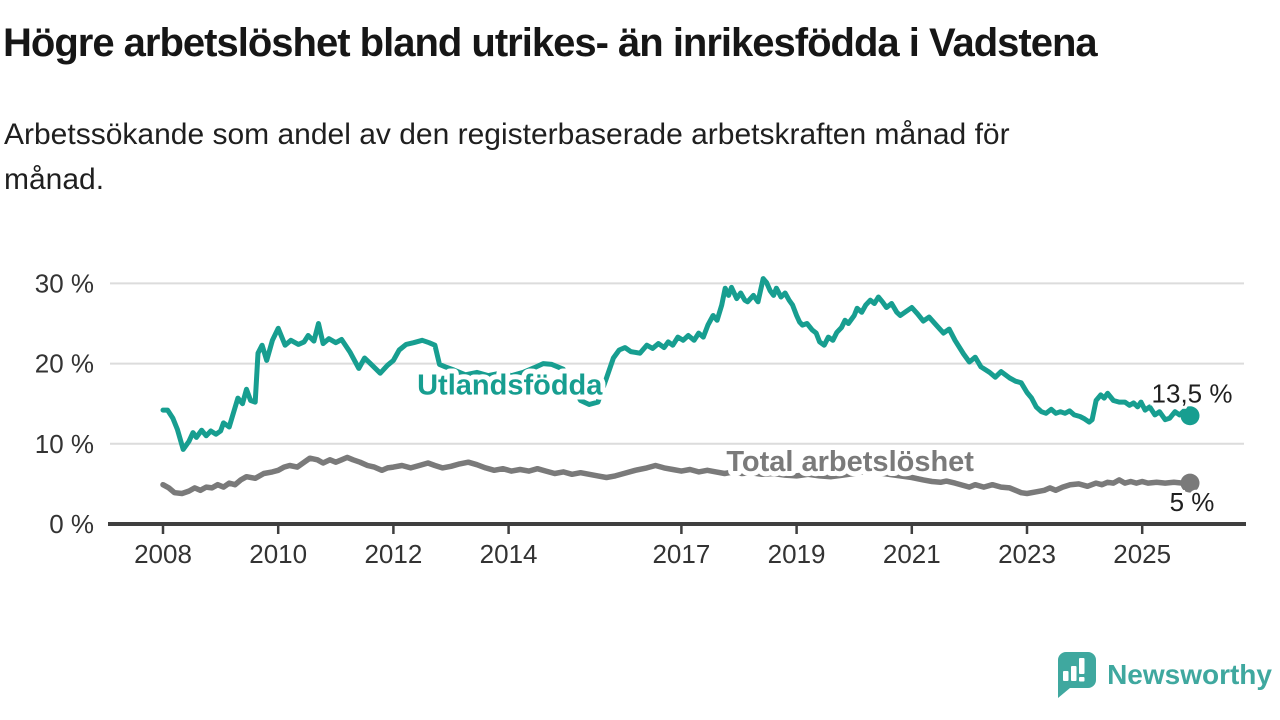 The width and height of the screenshot is (1280, 720). I want to click on series-label-total: Total arbetslöshet, so click(850, 462).